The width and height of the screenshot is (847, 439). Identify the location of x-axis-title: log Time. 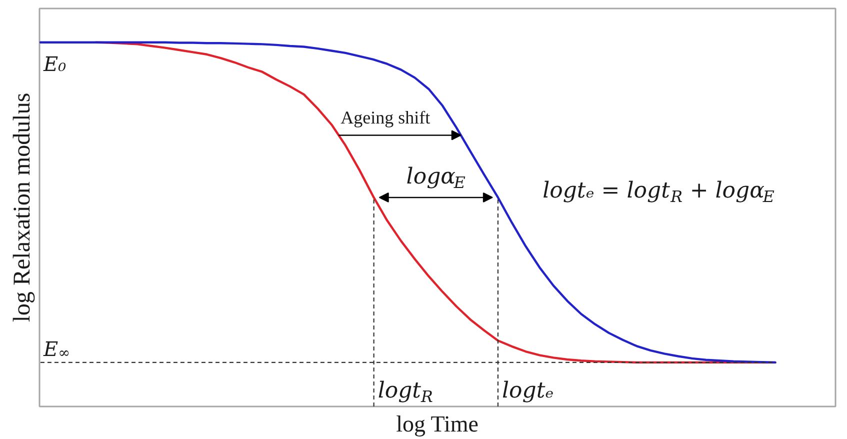
(437, 424).